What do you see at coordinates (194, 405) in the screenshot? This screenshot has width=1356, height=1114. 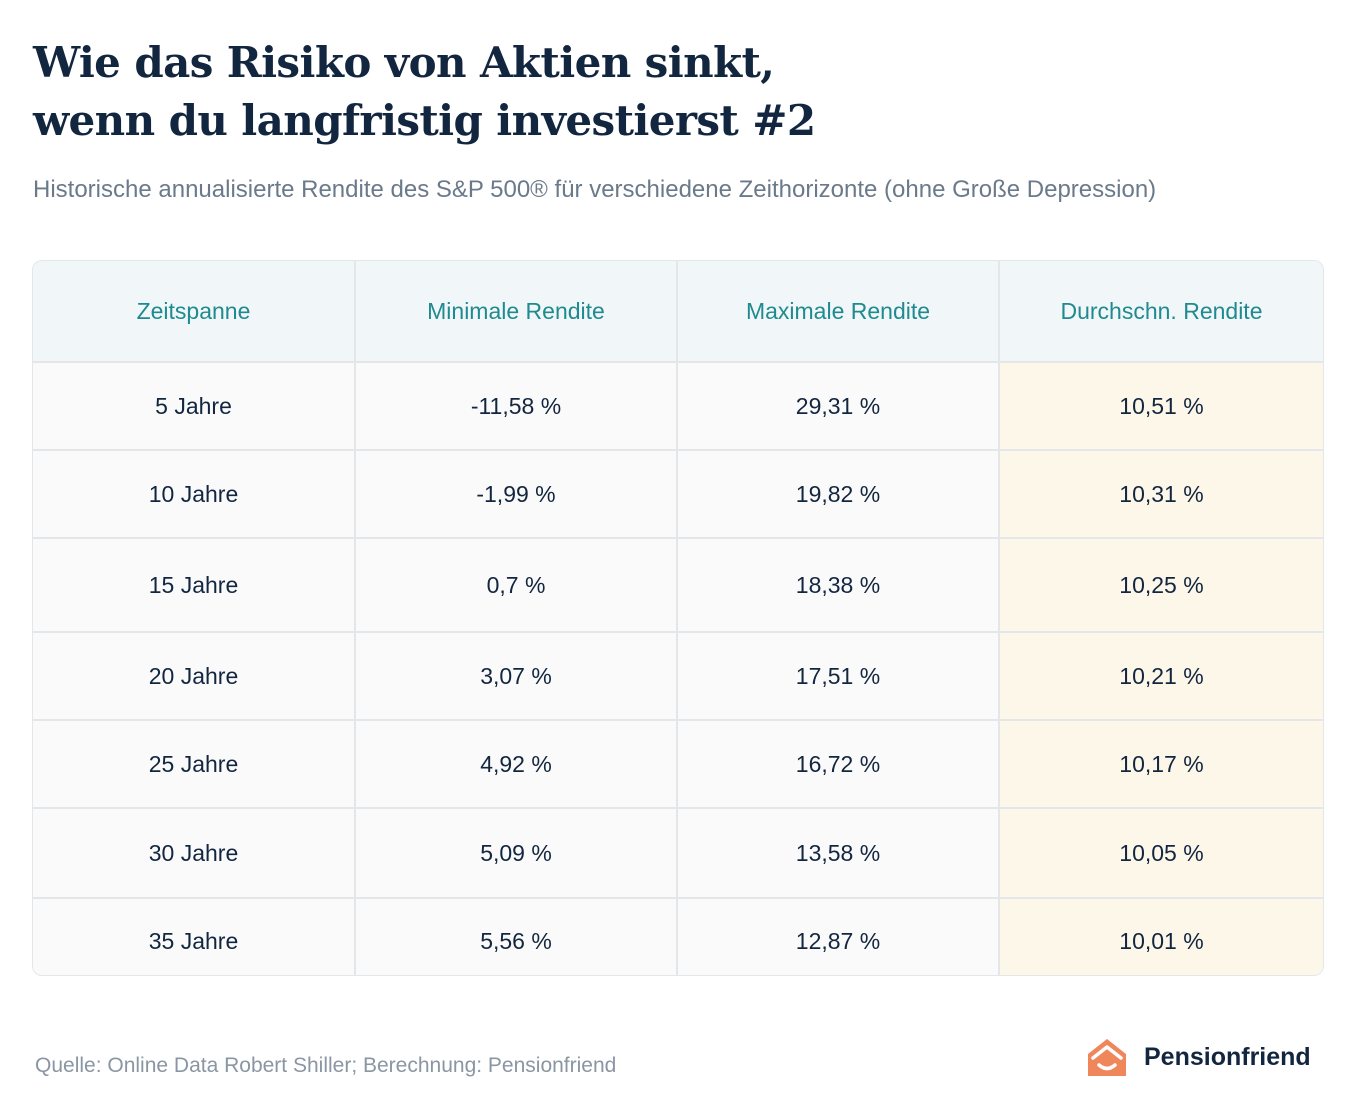 I see `period-cell: 5 Jahre` at bounding box center [194, 405].